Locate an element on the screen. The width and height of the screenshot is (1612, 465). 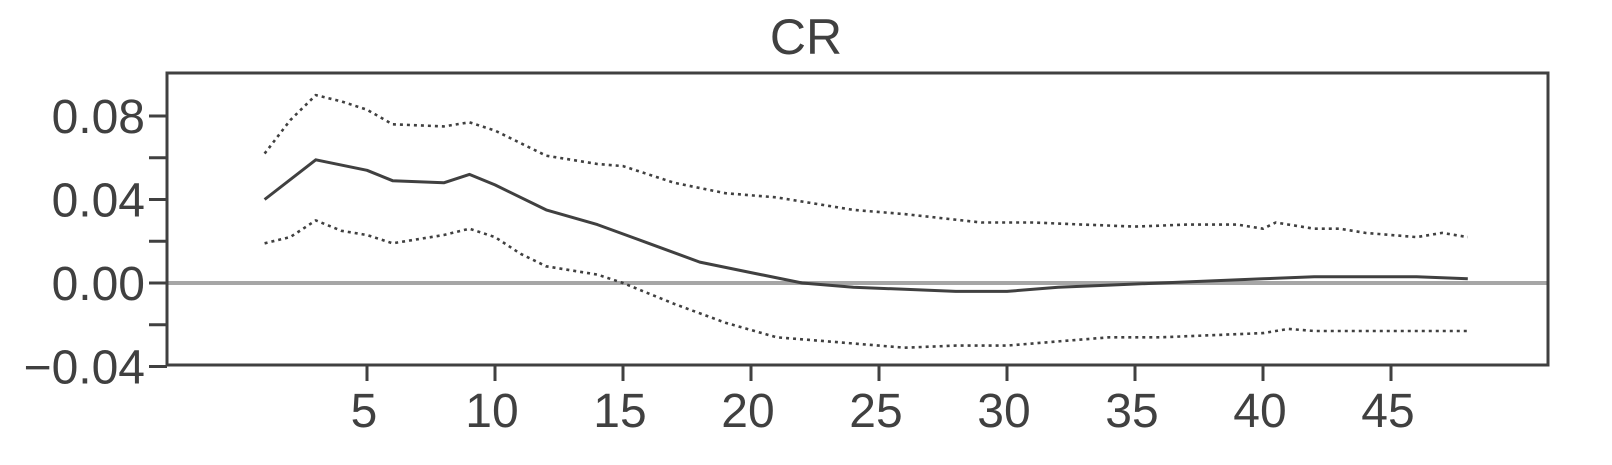
y-tick-label: 0.04 is located at coordinates (98, 201).